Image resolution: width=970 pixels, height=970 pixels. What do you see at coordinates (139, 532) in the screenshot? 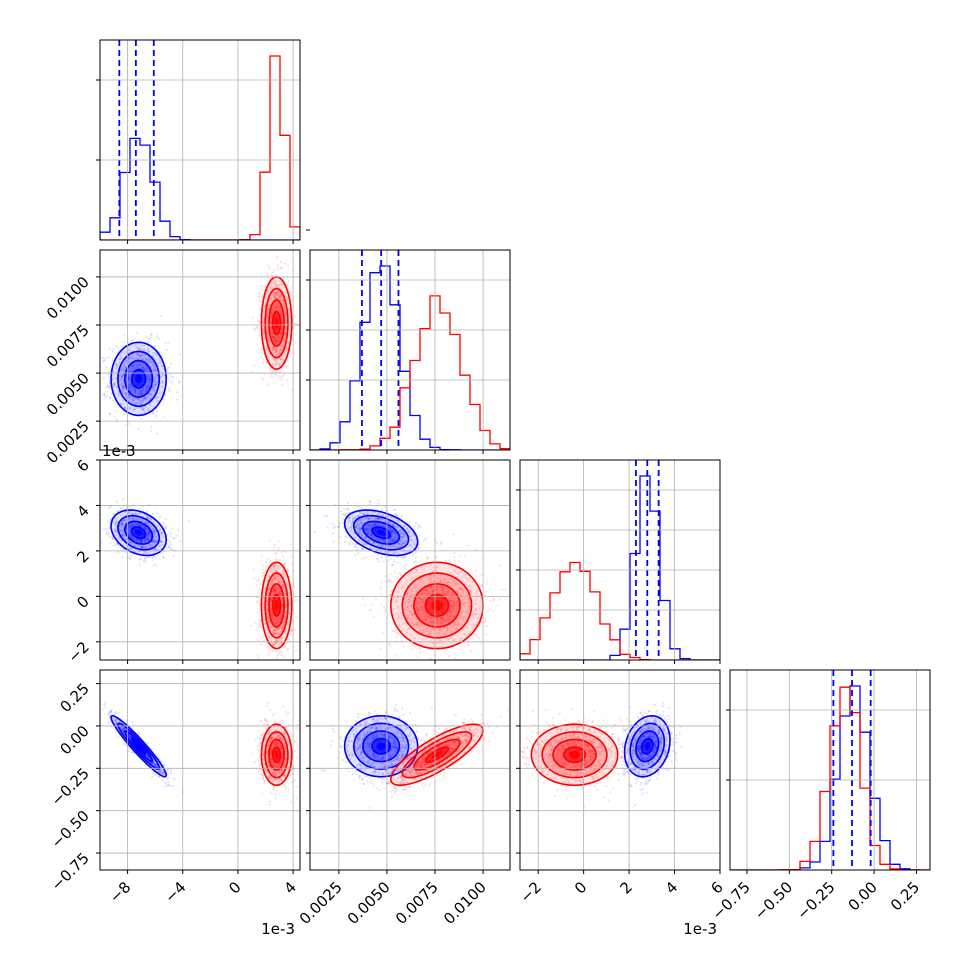
I see `blue-contour` at bounding box center [139, 532].